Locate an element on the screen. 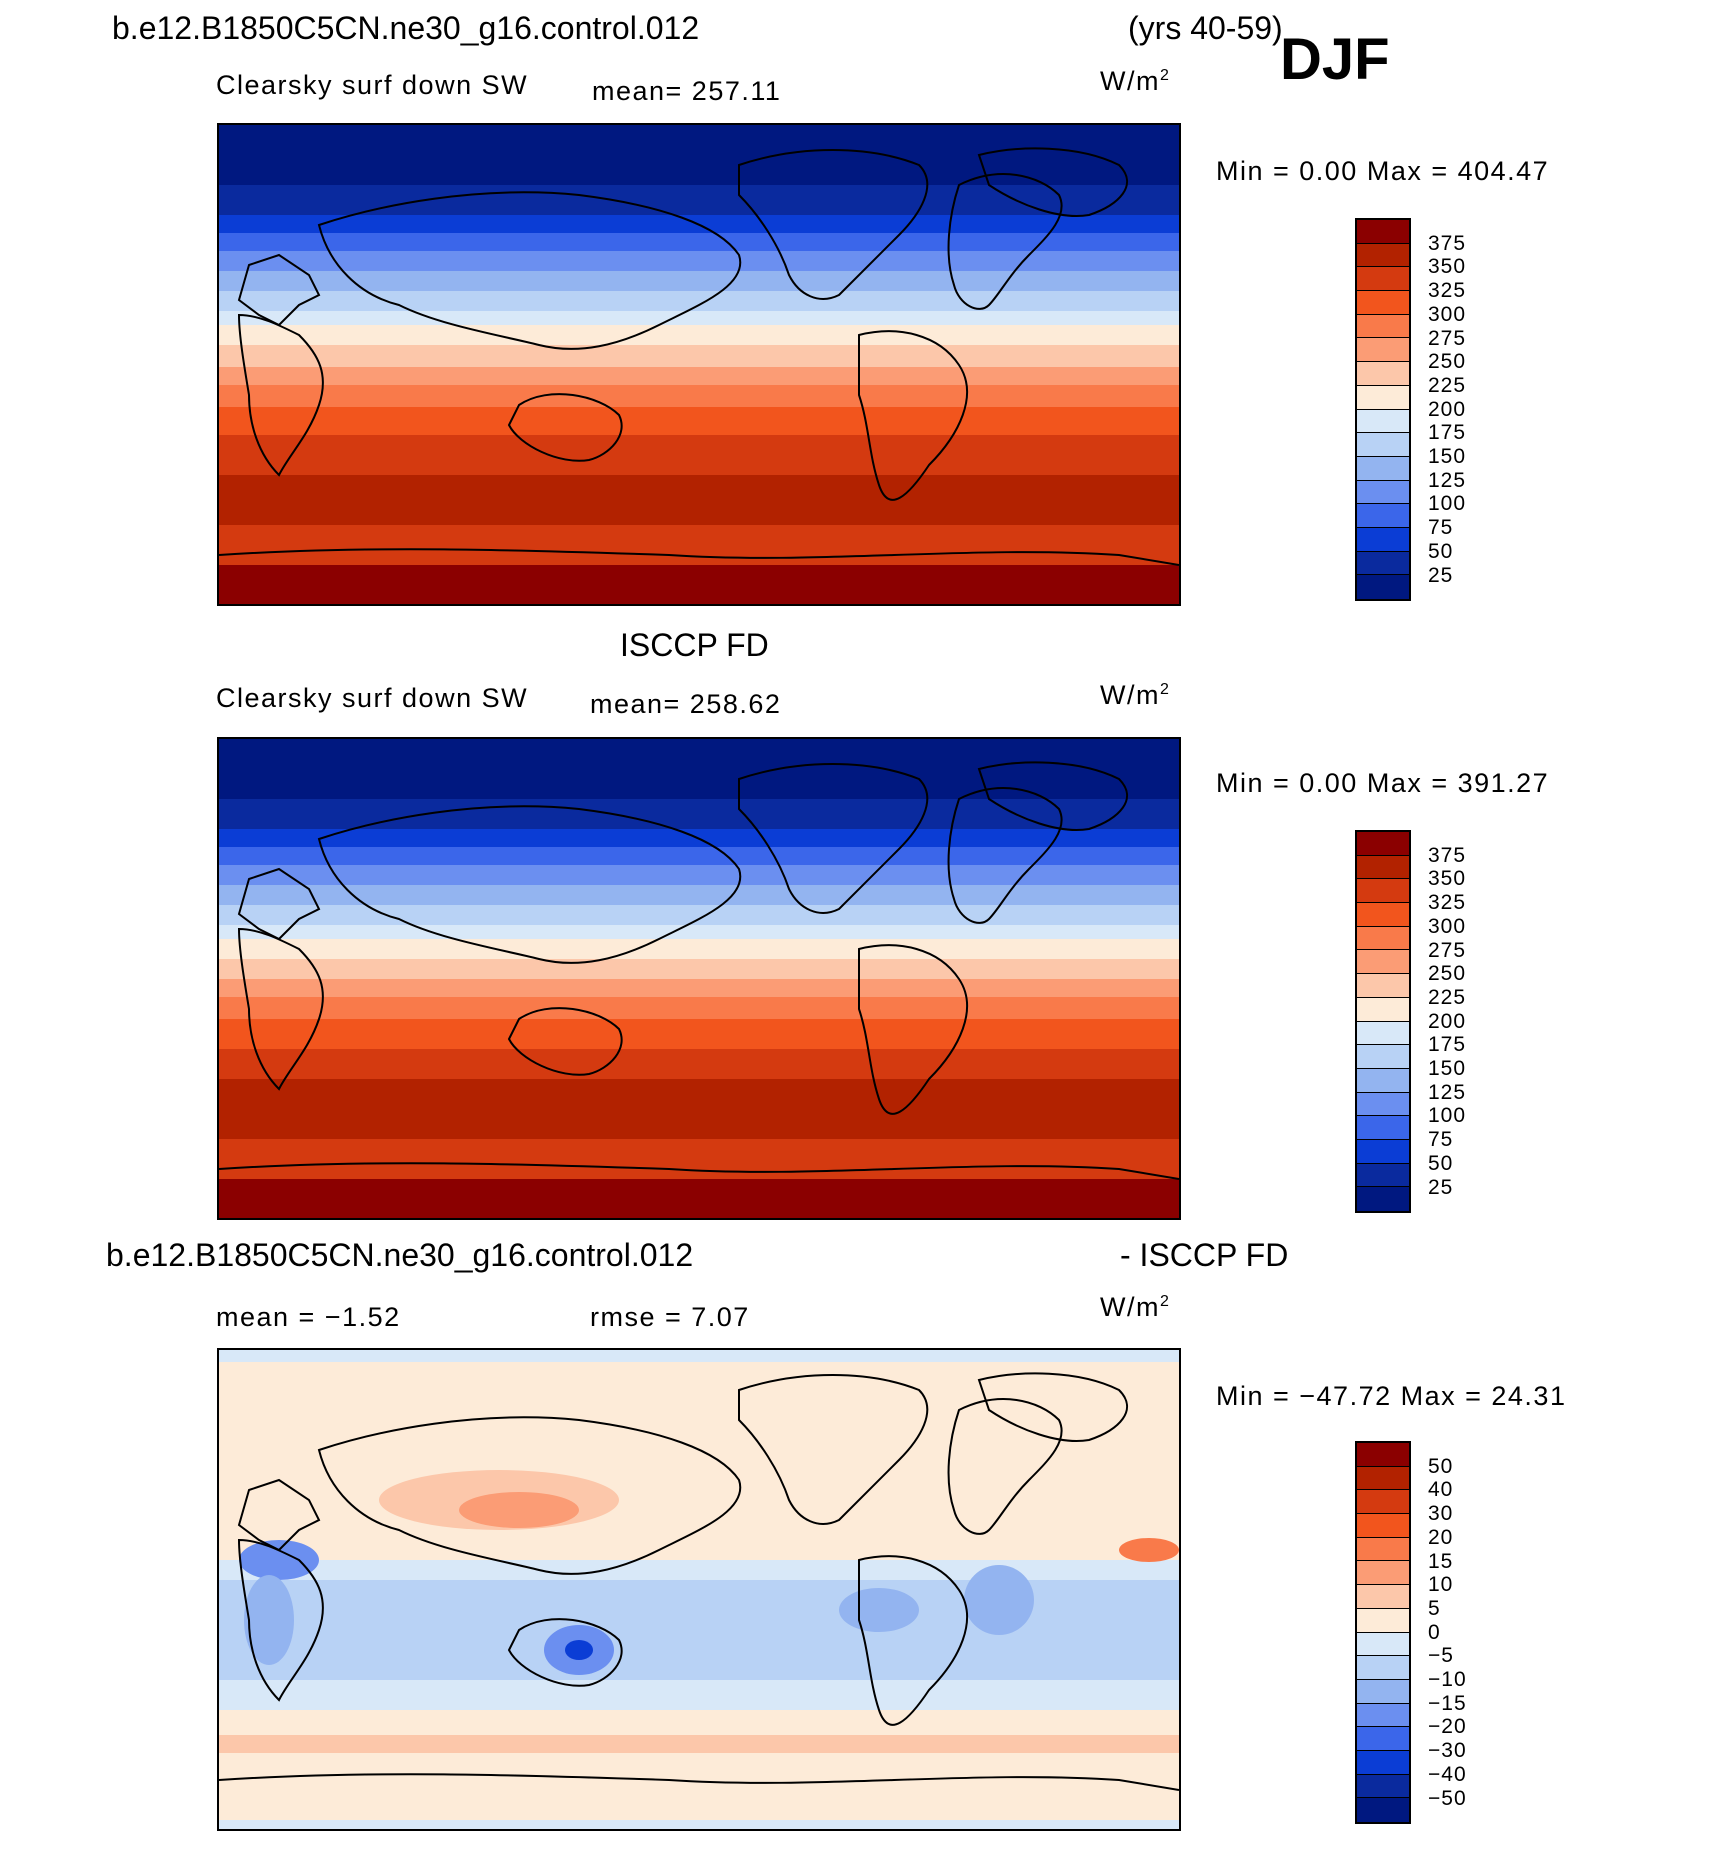  panel2-title: ISCCP FD is located at coordinates (694, 645).